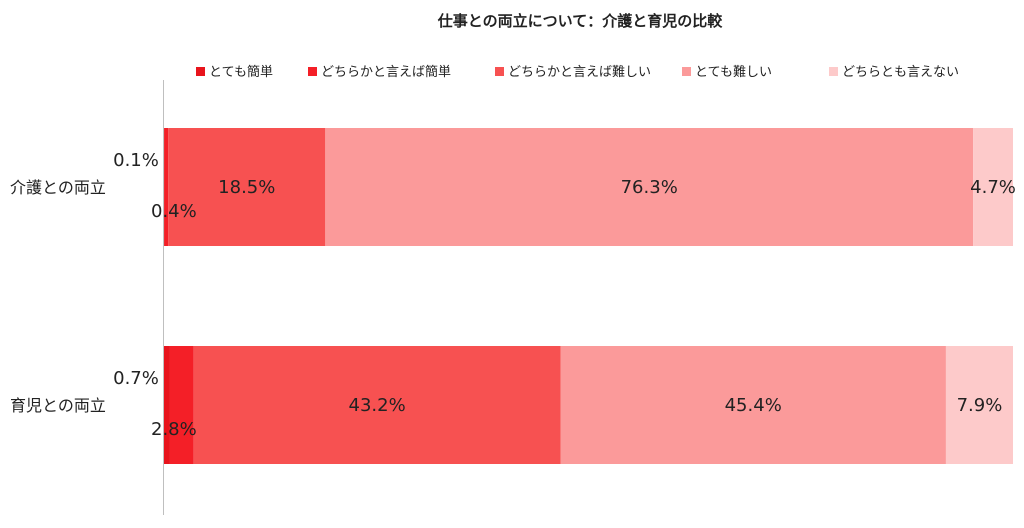 The image size is (1024, 528). What do you see at coordinates (733, 72) in the screenshot?
I see `legend-label: とても難しい` at bounding box center [733, 72].